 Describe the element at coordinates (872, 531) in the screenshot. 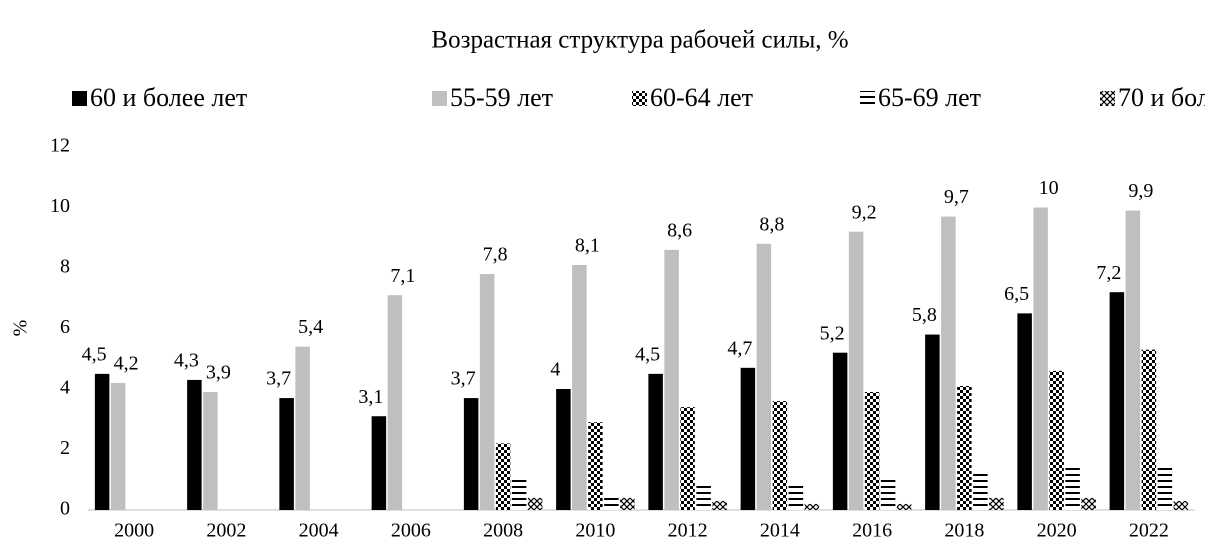

I see `x-tick-label: 2016` at that location.